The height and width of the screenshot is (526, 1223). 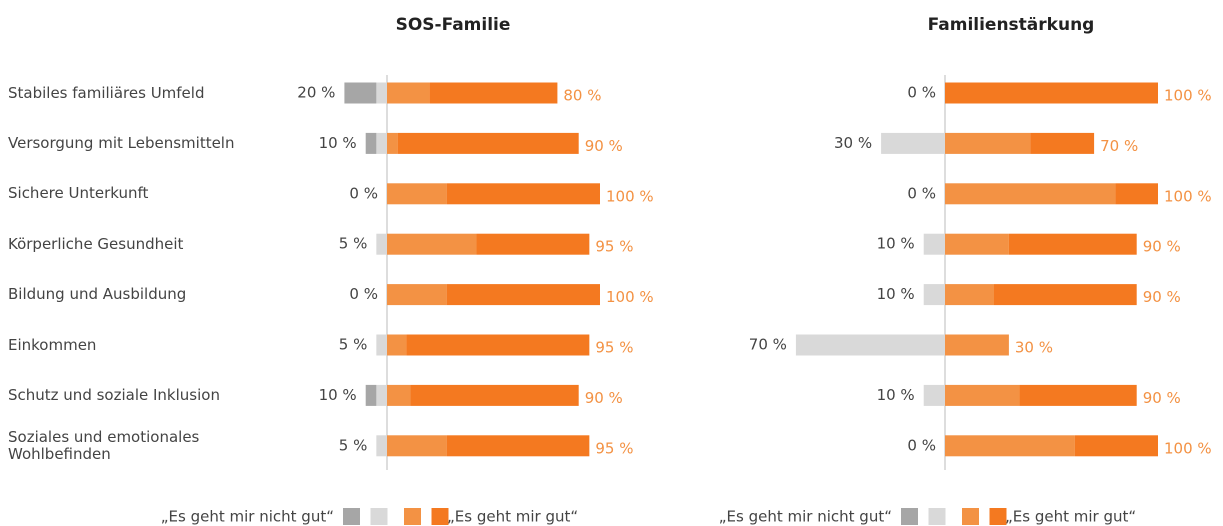 I want to click on category-text: Stabiles familiäres Umfeld, so click(x=106, y=92).